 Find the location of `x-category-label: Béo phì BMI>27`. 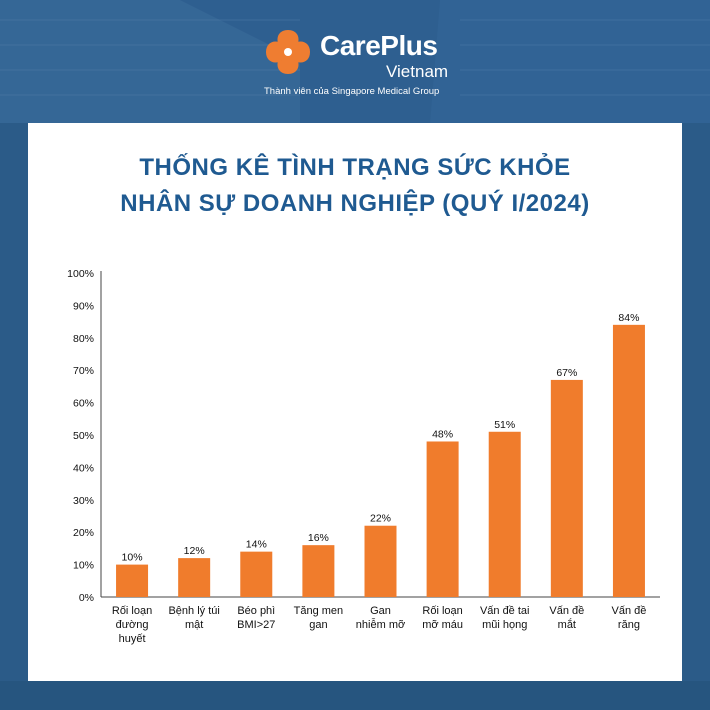

x-category-label: Béo phì BMI>27 is located at coordinates (256, 618).